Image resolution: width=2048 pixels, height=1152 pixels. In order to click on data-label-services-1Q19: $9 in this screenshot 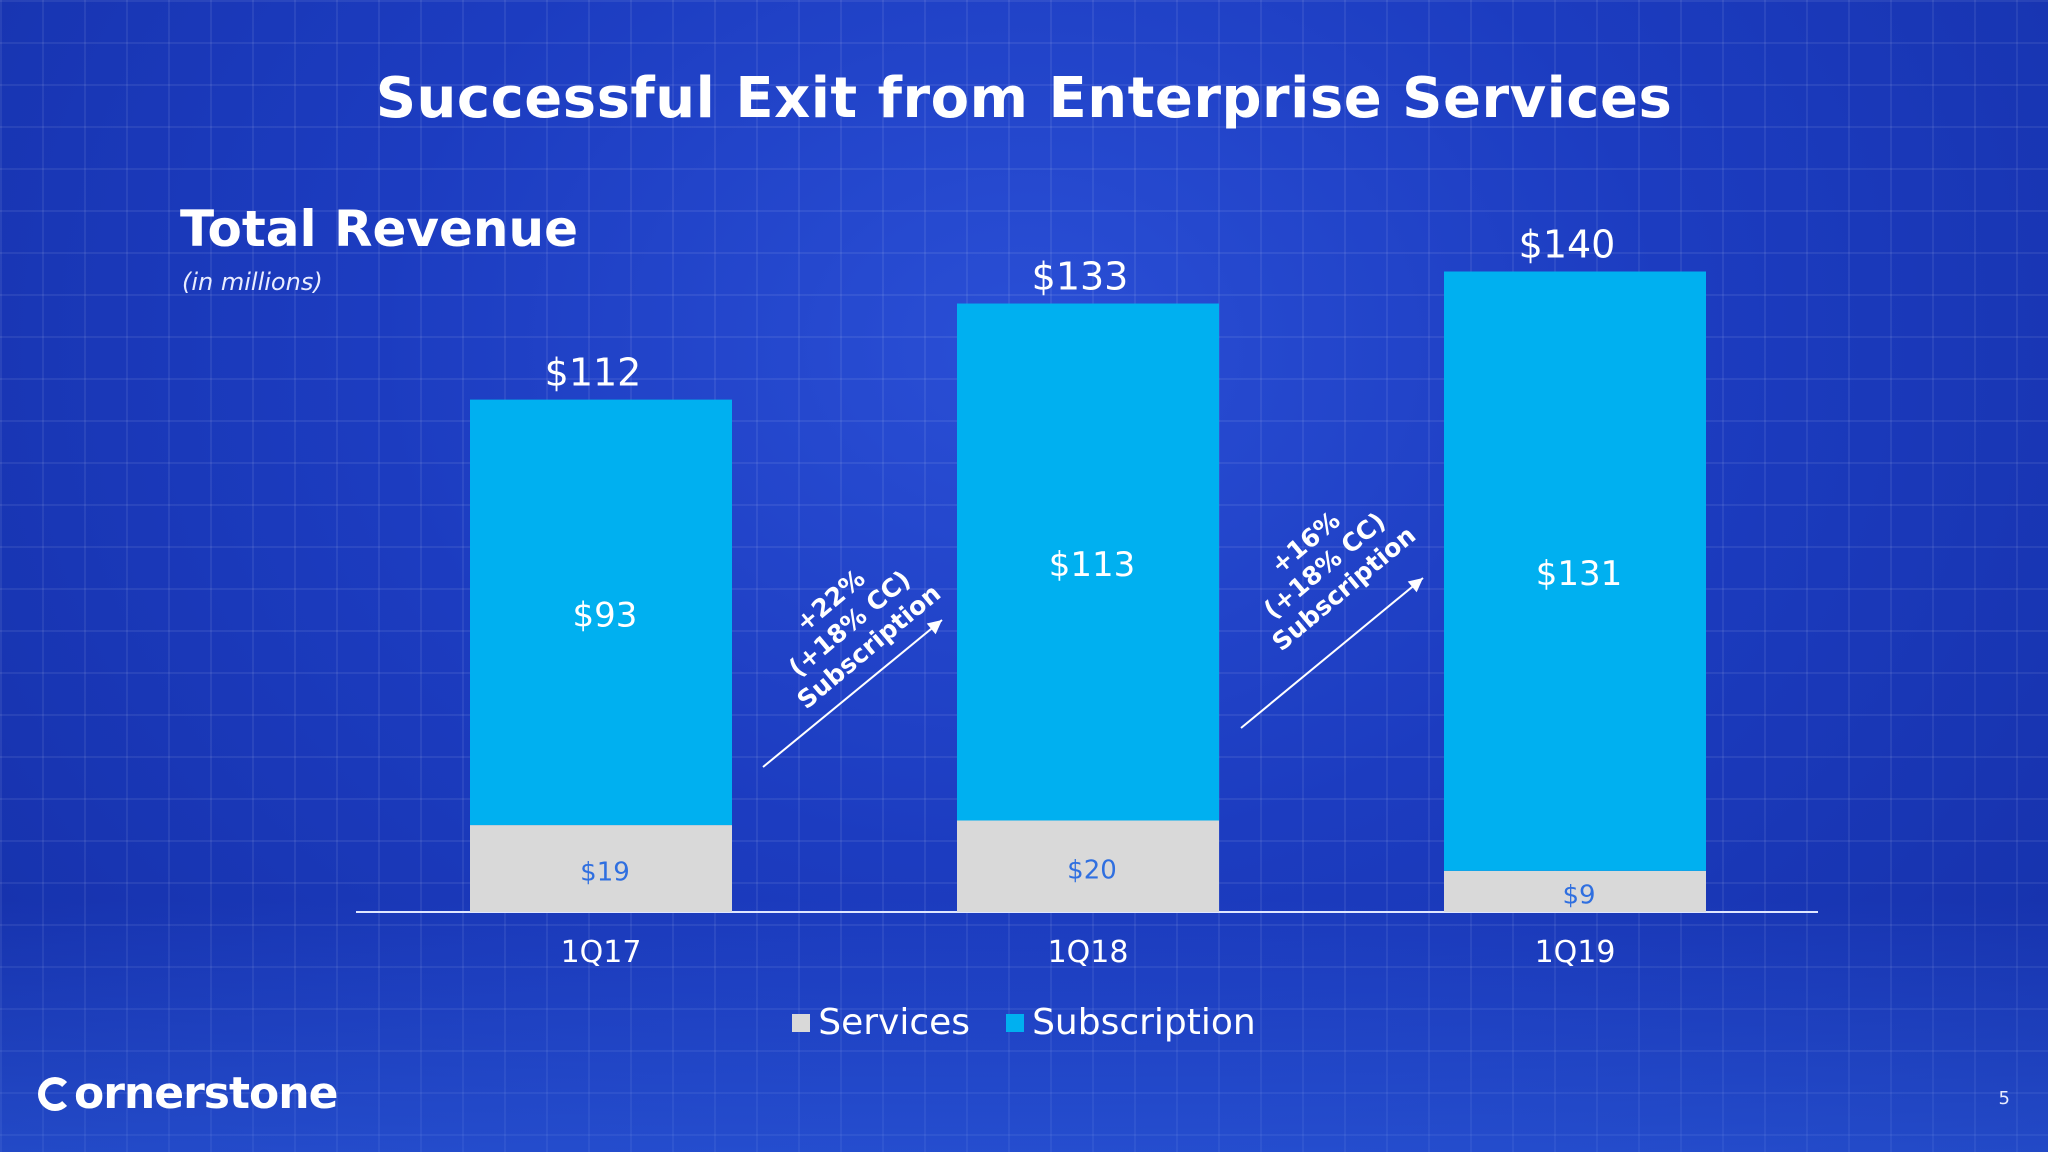, I will do `click(1578, 895)`.